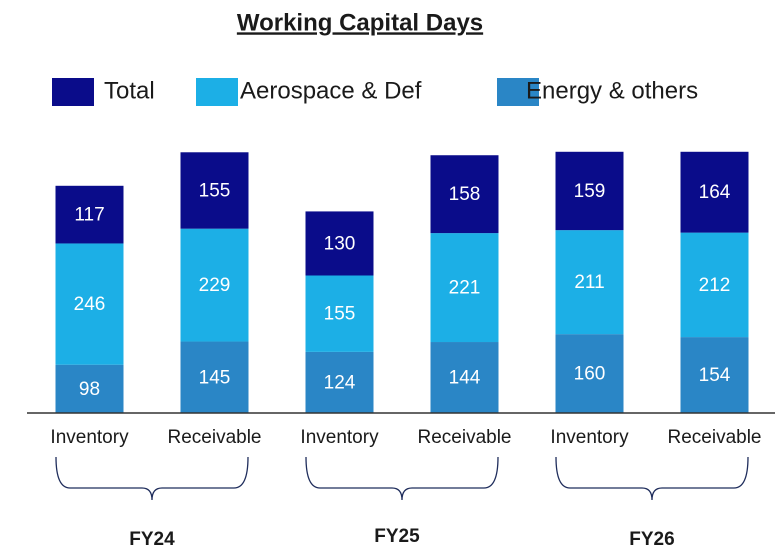 The image size is (782, 556). I want to click on data-label: 211, so click(589, 282).